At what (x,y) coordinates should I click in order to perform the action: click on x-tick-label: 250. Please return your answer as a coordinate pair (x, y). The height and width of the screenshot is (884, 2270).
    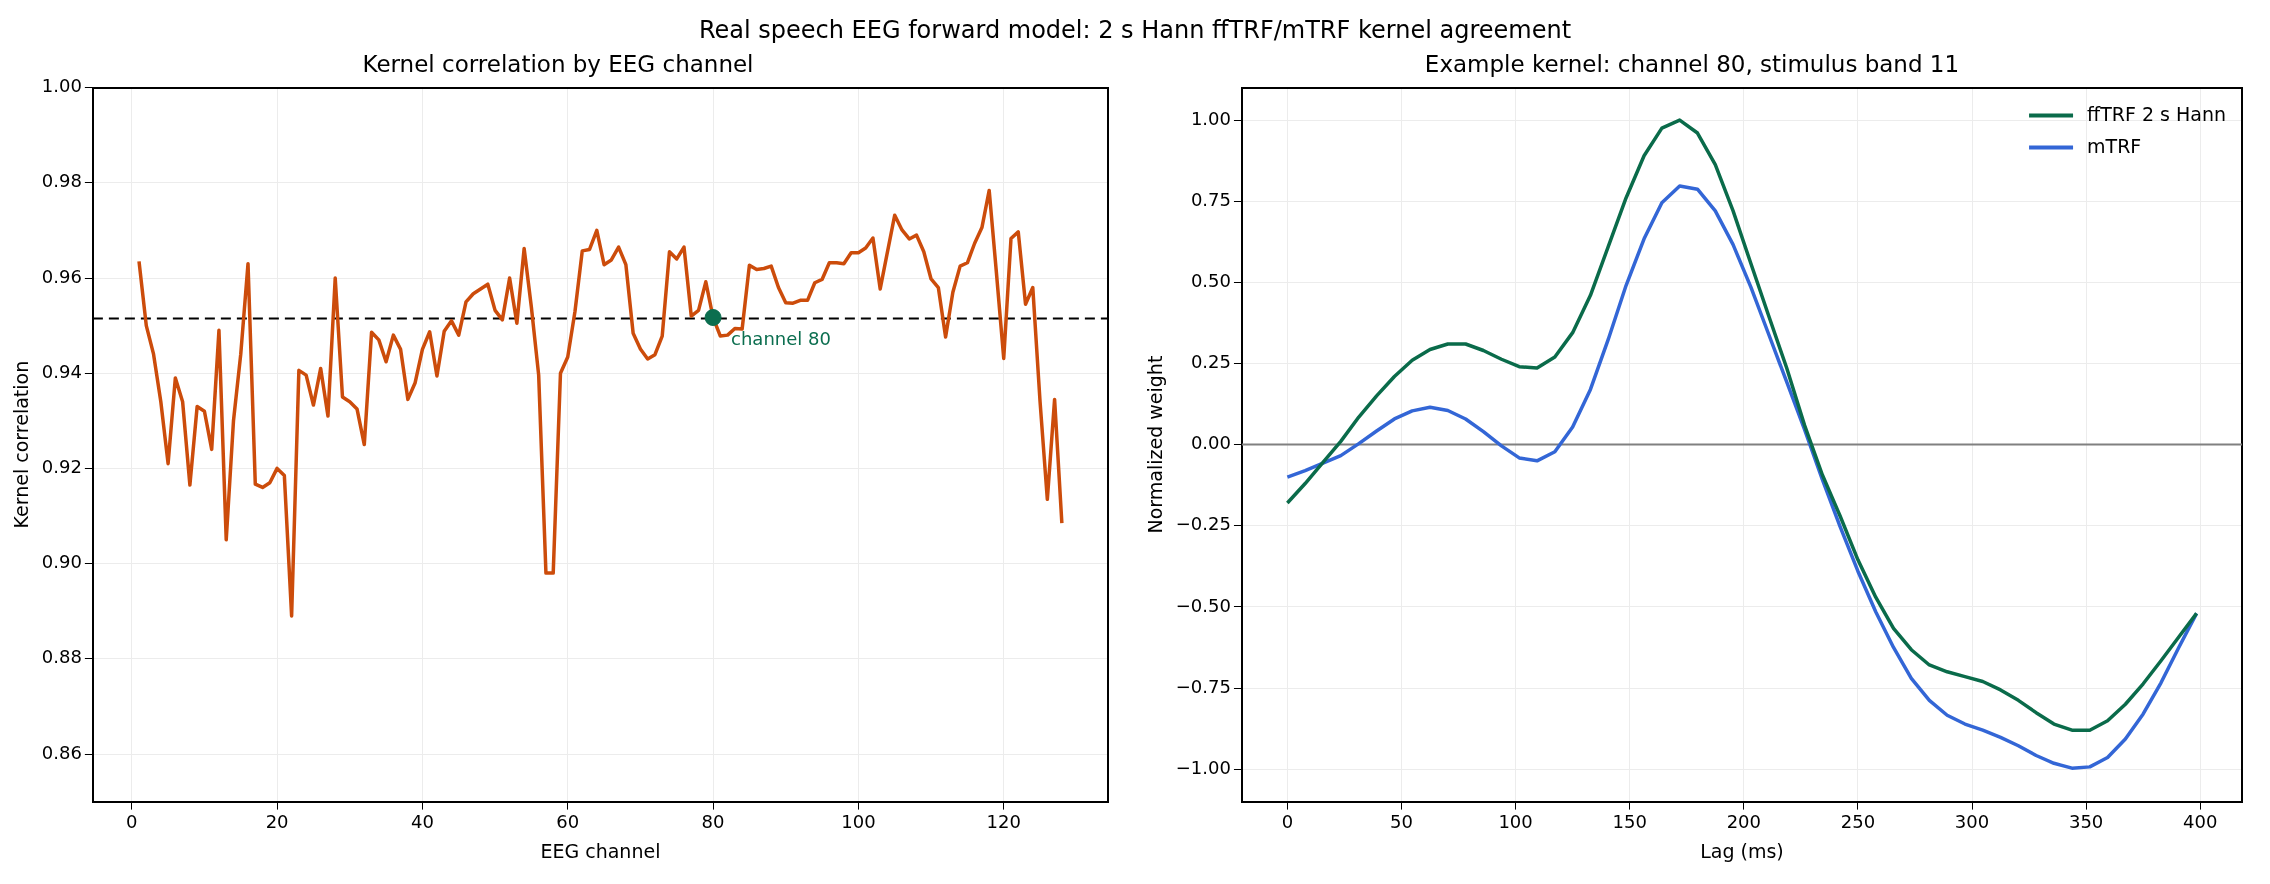
    Looking at the image, I should click on (1858, 822).